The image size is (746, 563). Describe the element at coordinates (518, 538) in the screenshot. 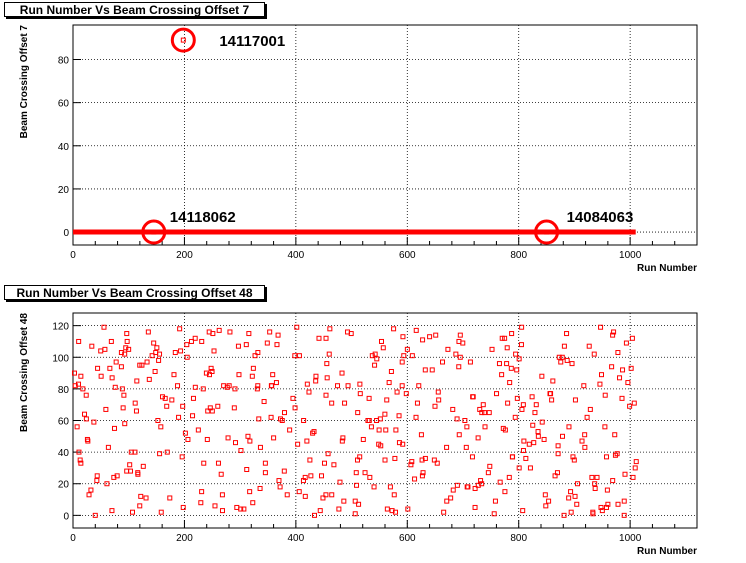

I see `x-tick-label: 800` at that location.